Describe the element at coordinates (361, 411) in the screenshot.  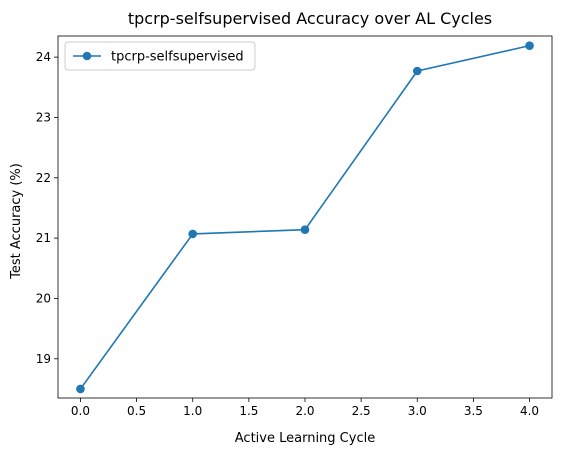
I see `x-tick-label: 2.5` at that location.